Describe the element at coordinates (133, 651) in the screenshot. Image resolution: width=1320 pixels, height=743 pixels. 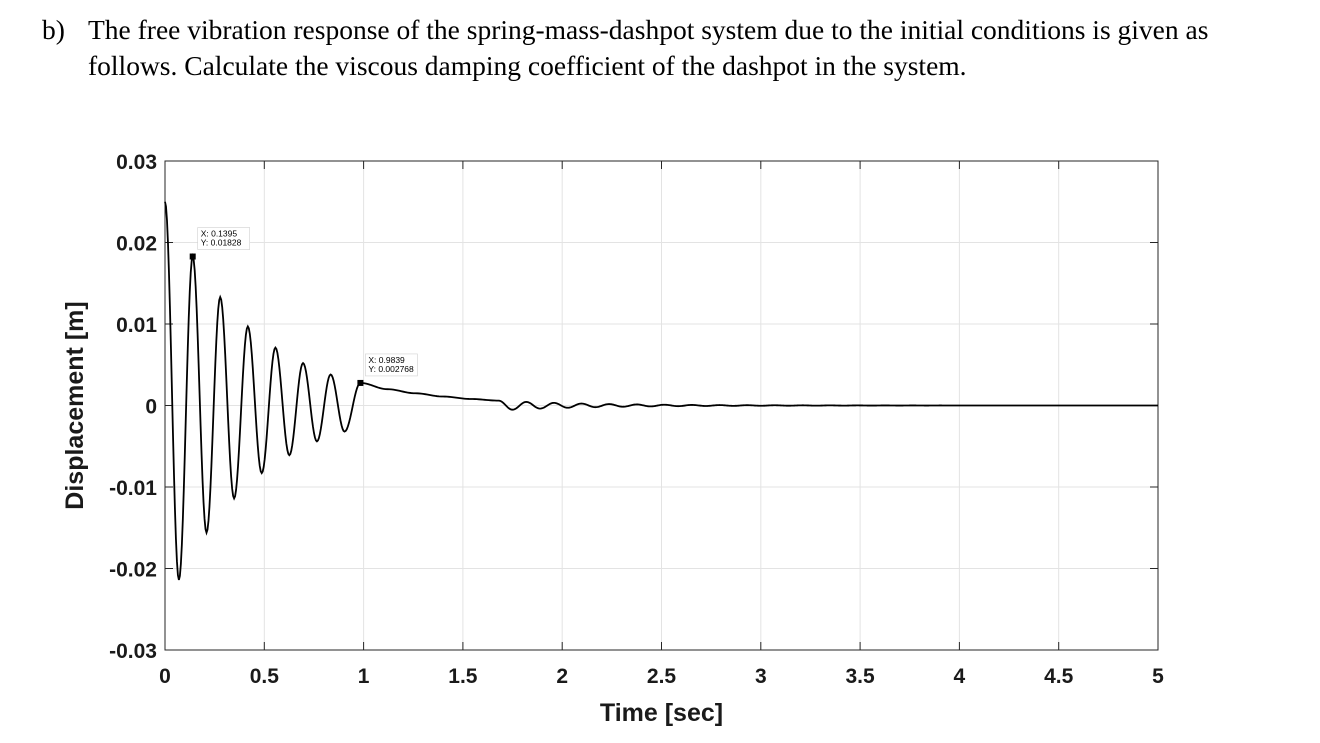
I see `y-tick-label: -0.03` at that location.